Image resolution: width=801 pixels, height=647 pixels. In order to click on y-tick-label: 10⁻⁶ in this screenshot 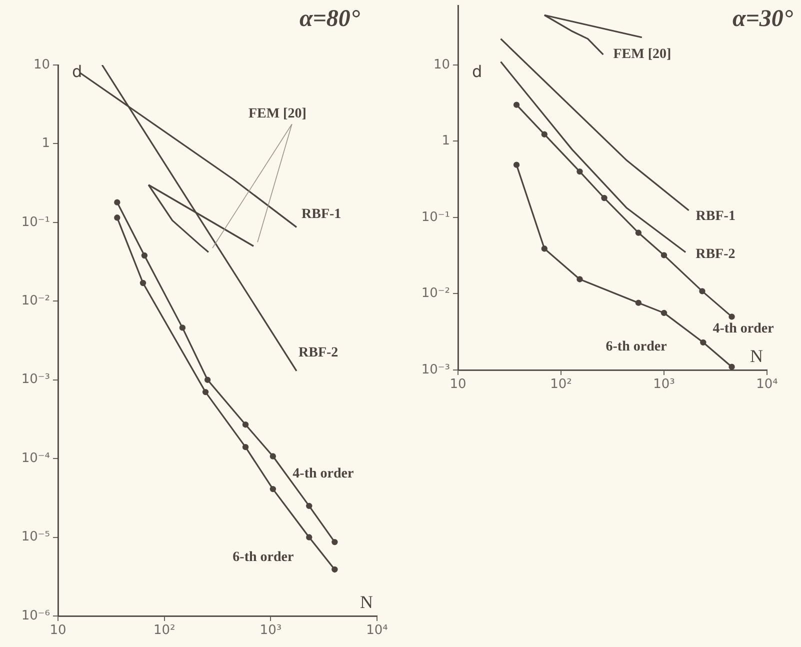, I will do `click(35, 616)`.